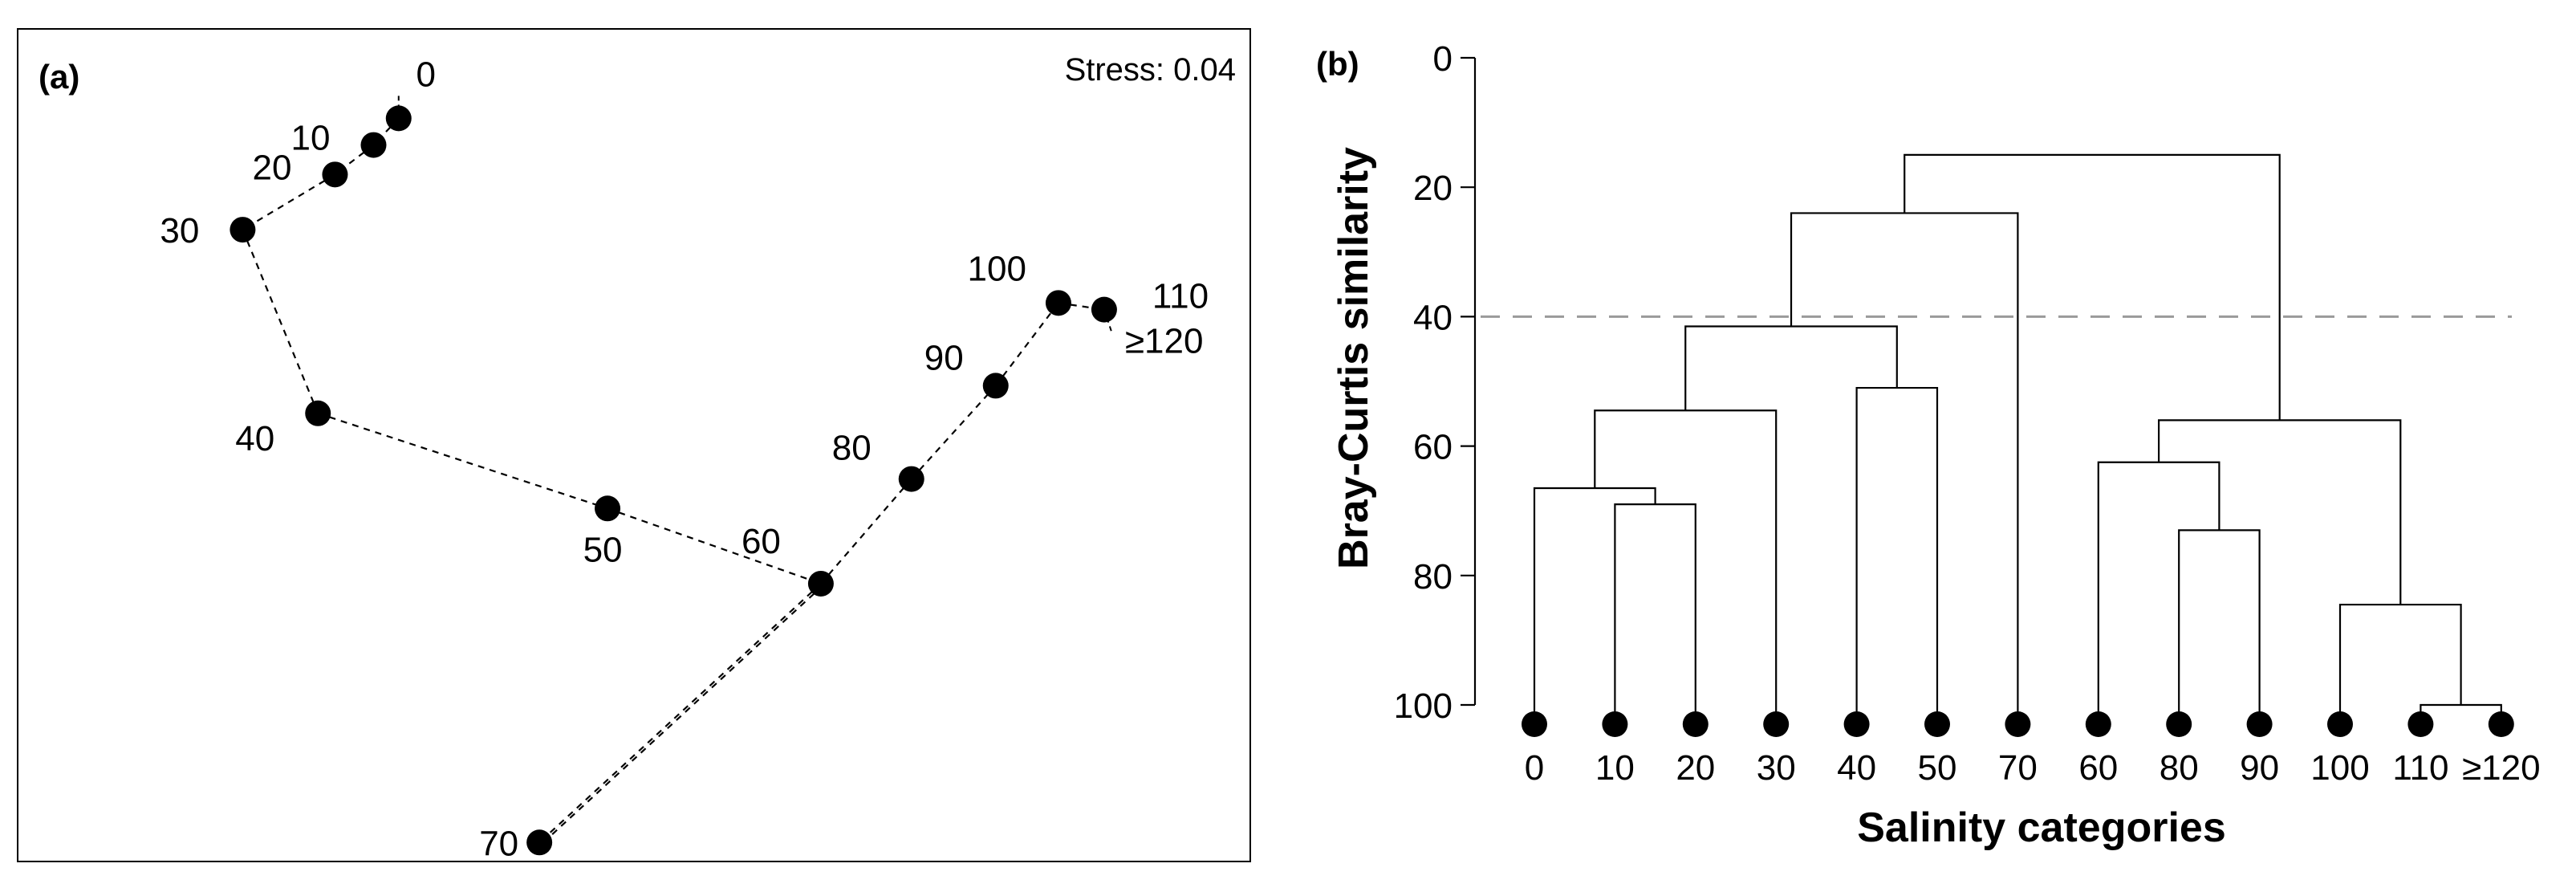 Image resolution: width=2576 pixels, height=892 pixels. Describe the element at coordinates (1777, 768) in the screenshot. I see `leaf-label-30: 30` at that location.